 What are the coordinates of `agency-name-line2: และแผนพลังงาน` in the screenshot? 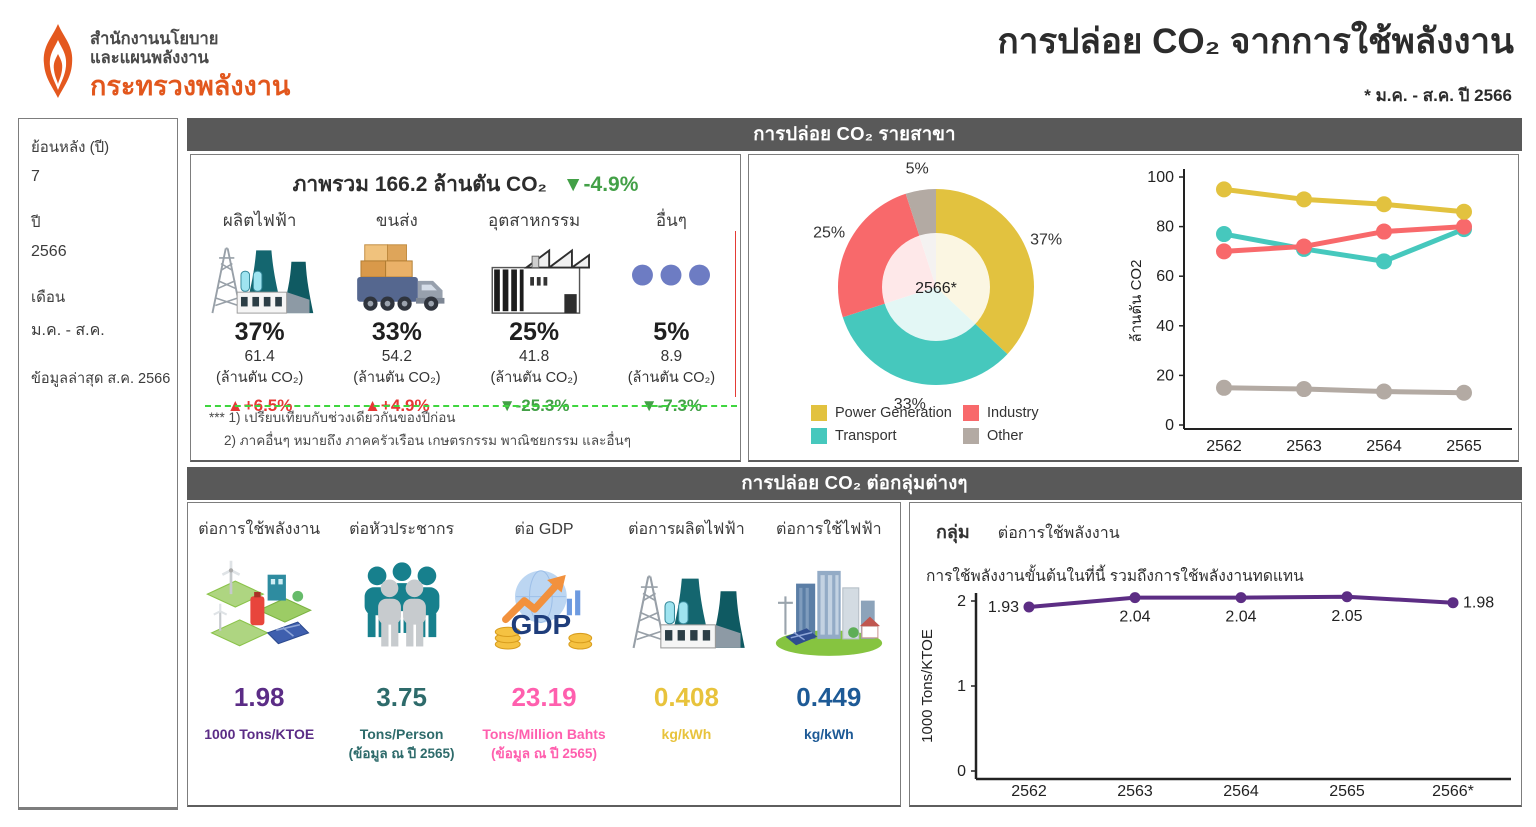 It's located at (149, 58).